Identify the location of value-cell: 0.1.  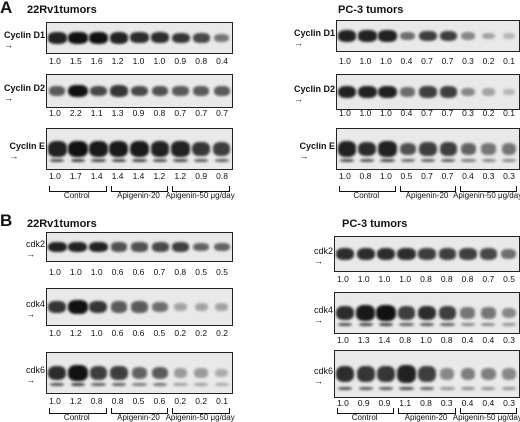
(222, 401).